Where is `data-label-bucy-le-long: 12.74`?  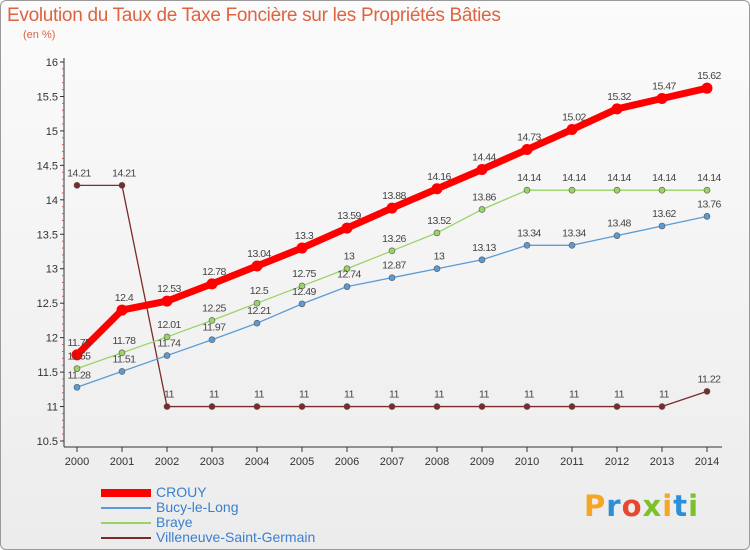 data-label-bucy-le-long: 12.74 is located at coordinates (349, 275).